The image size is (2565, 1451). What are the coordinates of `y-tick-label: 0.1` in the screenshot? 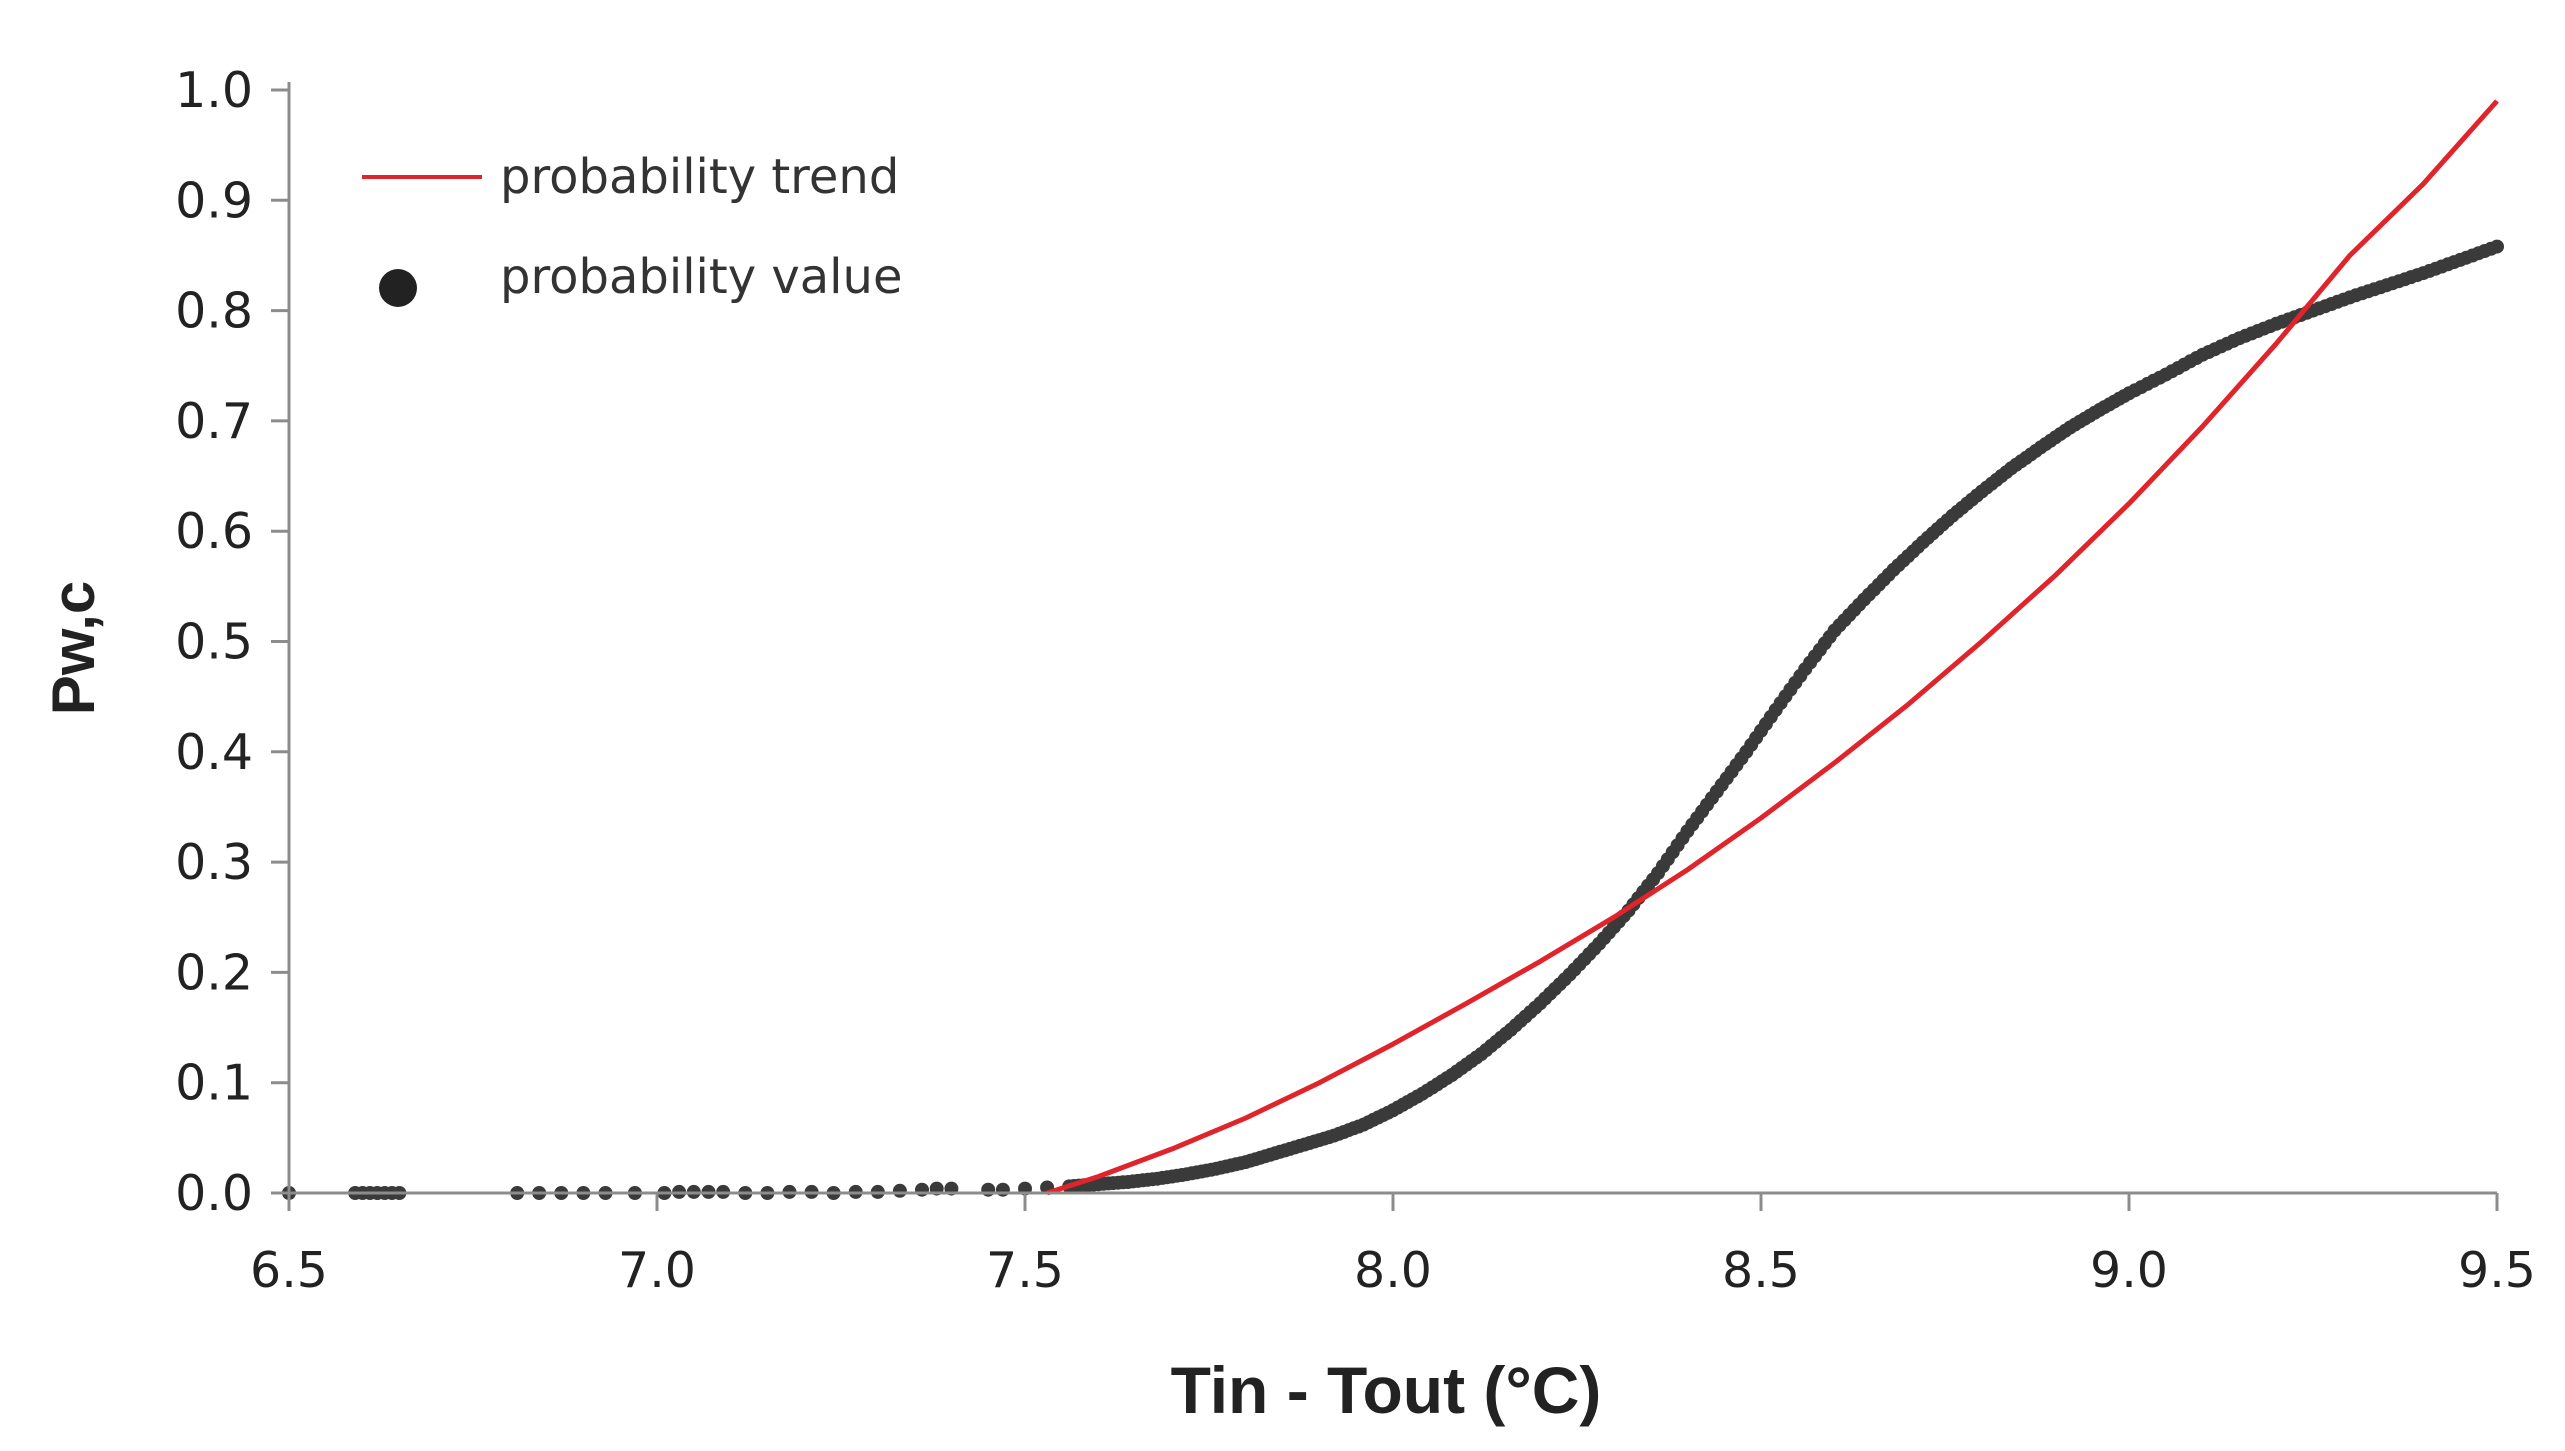 It's located at (214, 1083).